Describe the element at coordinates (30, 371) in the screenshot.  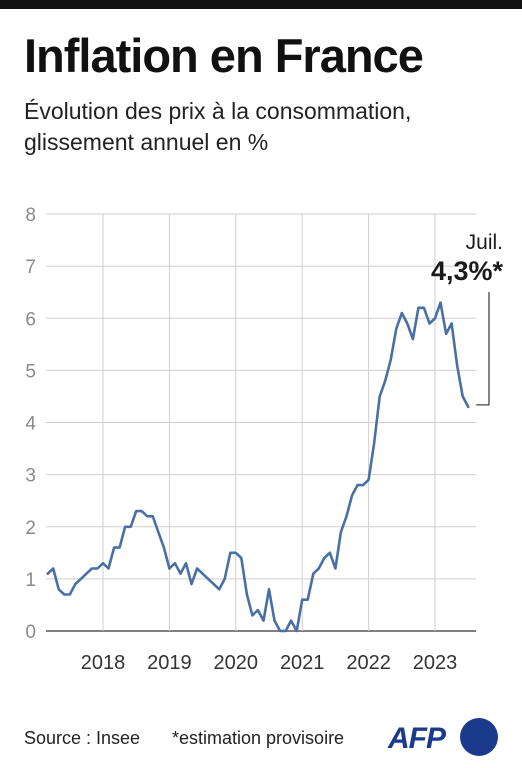
I see `y-tick-label: 5` at that location.